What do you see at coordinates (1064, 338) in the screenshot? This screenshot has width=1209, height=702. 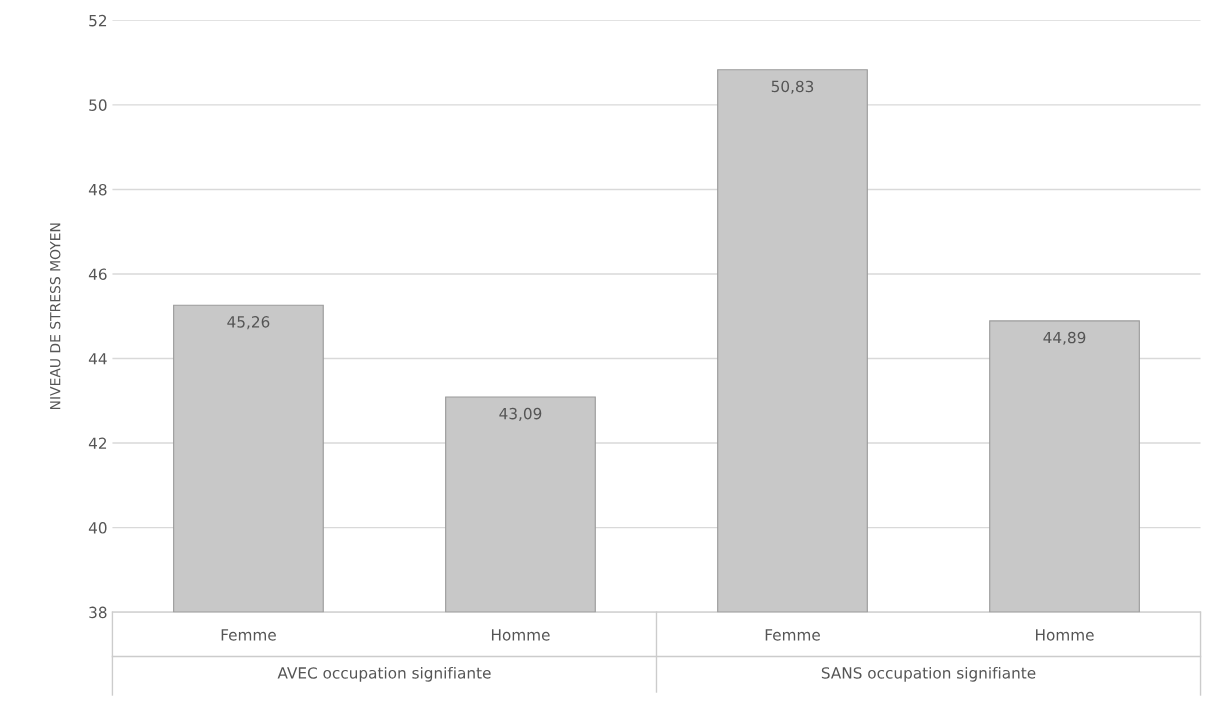 I see `data-label: 44,89` at bounding box center [1064, 338].